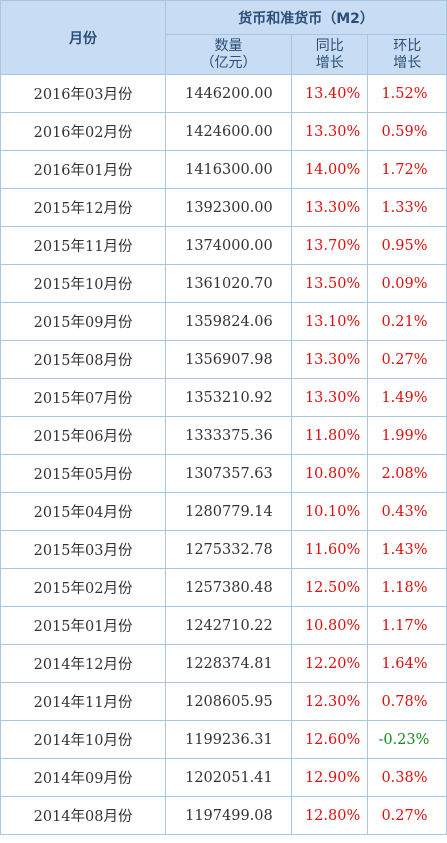 Image resolution: width=447 pixels, height=843 pixels. I want to click on month-cell: 2015年05月份, so click(83, 473).